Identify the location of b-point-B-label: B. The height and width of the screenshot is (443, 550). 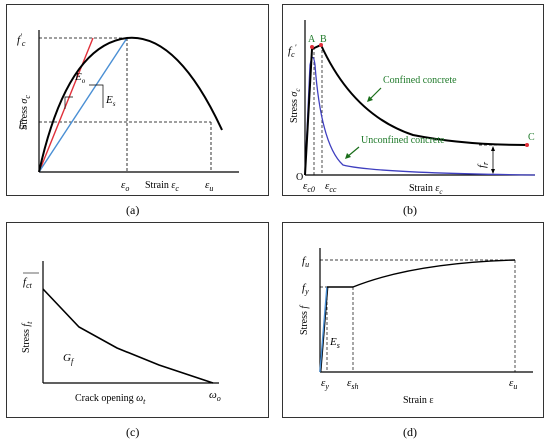
(323, 39).